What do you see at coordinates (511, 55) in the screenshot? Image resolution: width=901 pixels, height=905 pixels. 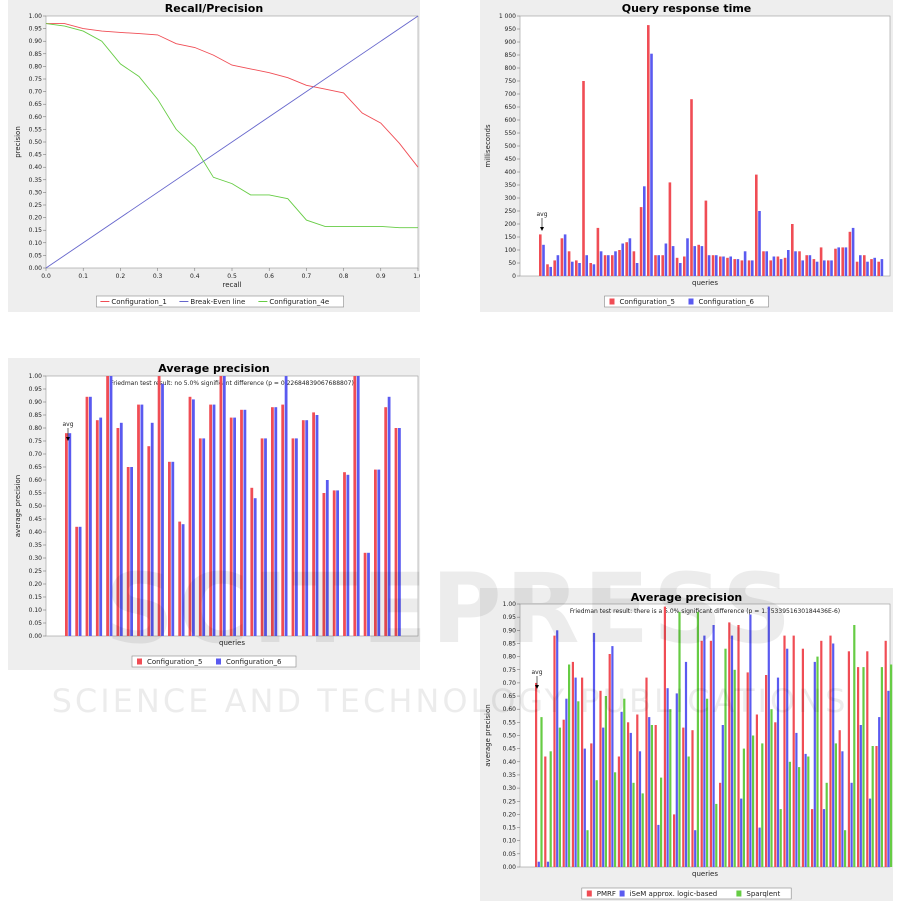 I see `y-tick-label: 850` at bounding box center [511, 55].